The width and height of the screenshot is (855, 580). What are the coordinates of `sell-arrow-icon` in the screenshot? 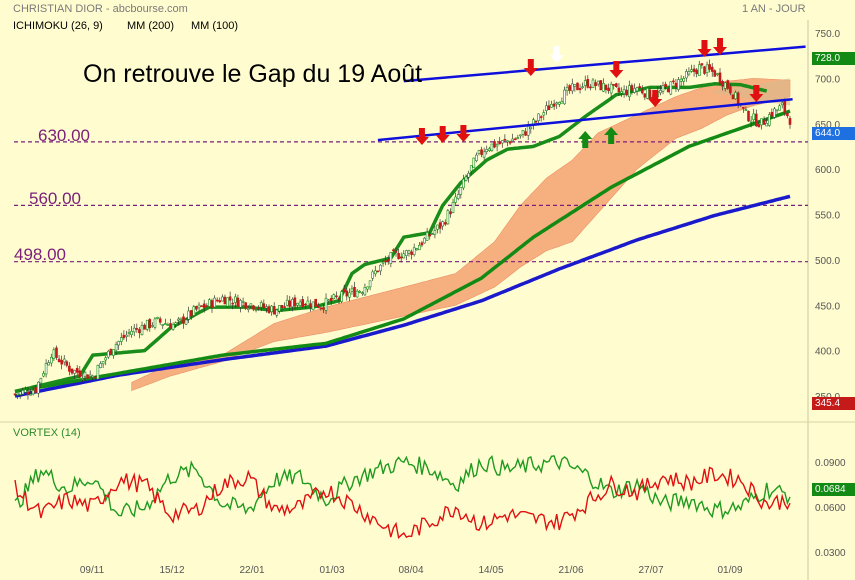 It's located at (704, 48).